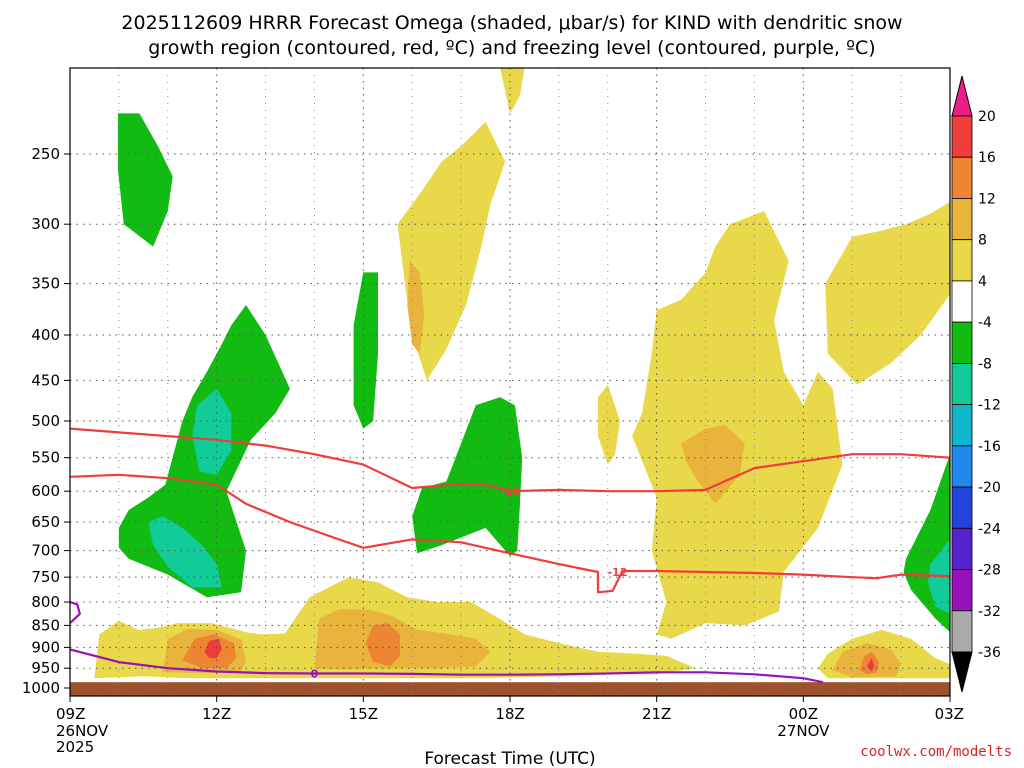  What do you see at coordinates (987, 117) in the screenshot?
I see `colorbar-label-20: 20` at bounding box center [987, 117].